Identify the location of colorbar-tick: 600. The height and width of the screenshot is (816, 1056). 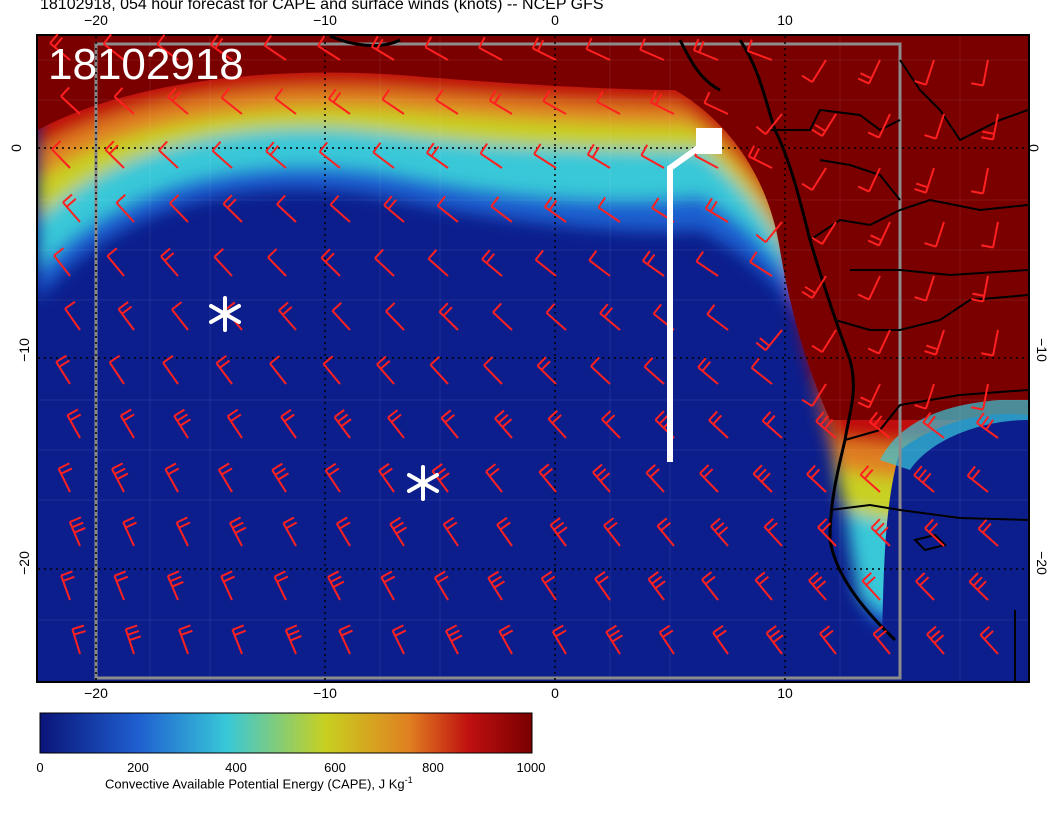
(335, 767).